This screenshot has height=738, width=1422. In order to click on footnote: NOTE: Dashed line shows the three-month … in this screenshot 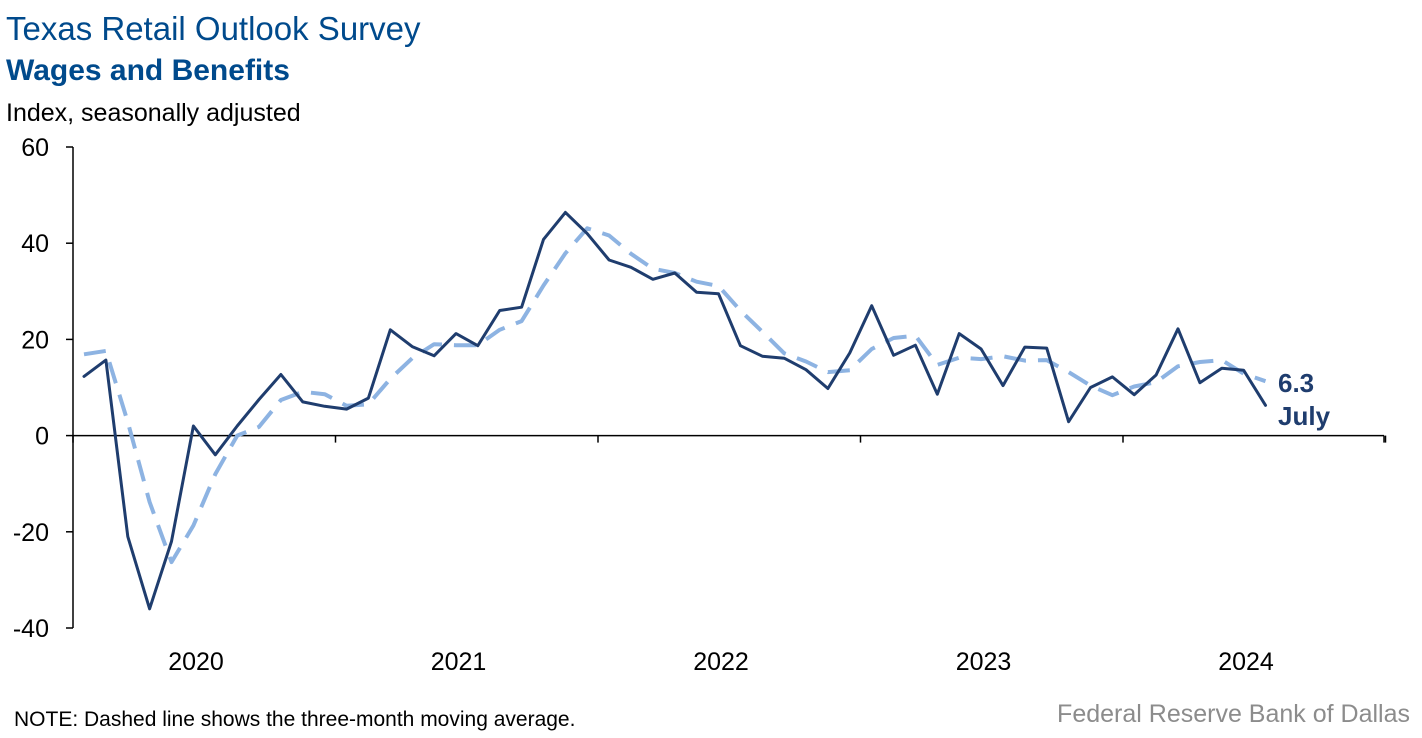, I will do `click(294, 719)`.